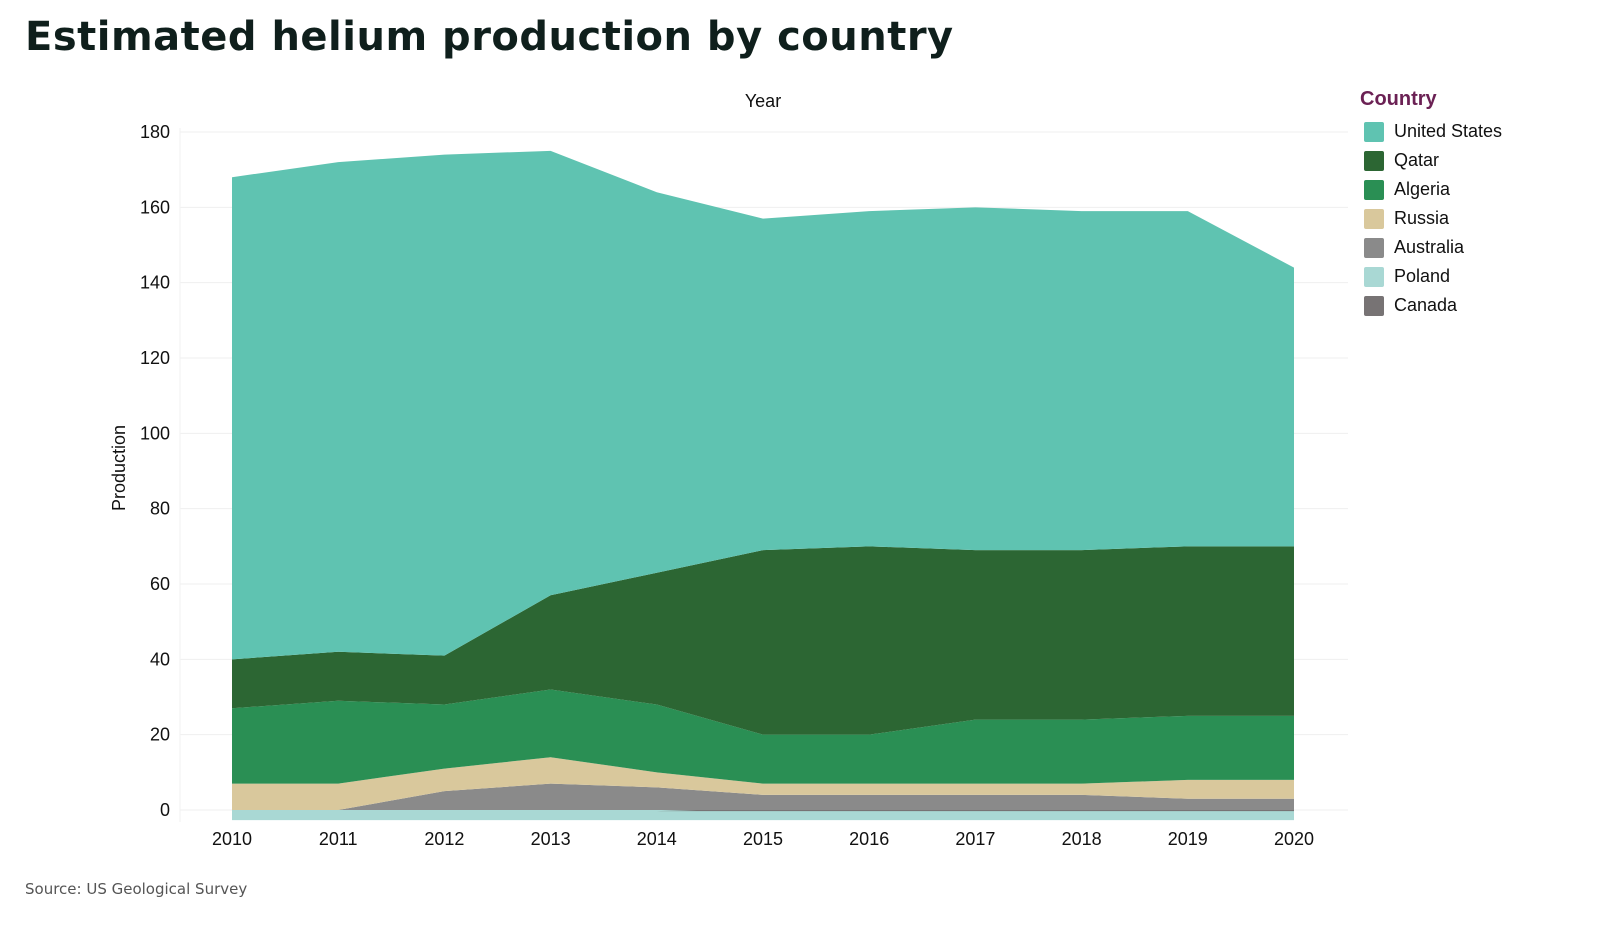 This screenshot has width=1600, height=936. I want to click on y-tick-label: 140, so click(155, 283).